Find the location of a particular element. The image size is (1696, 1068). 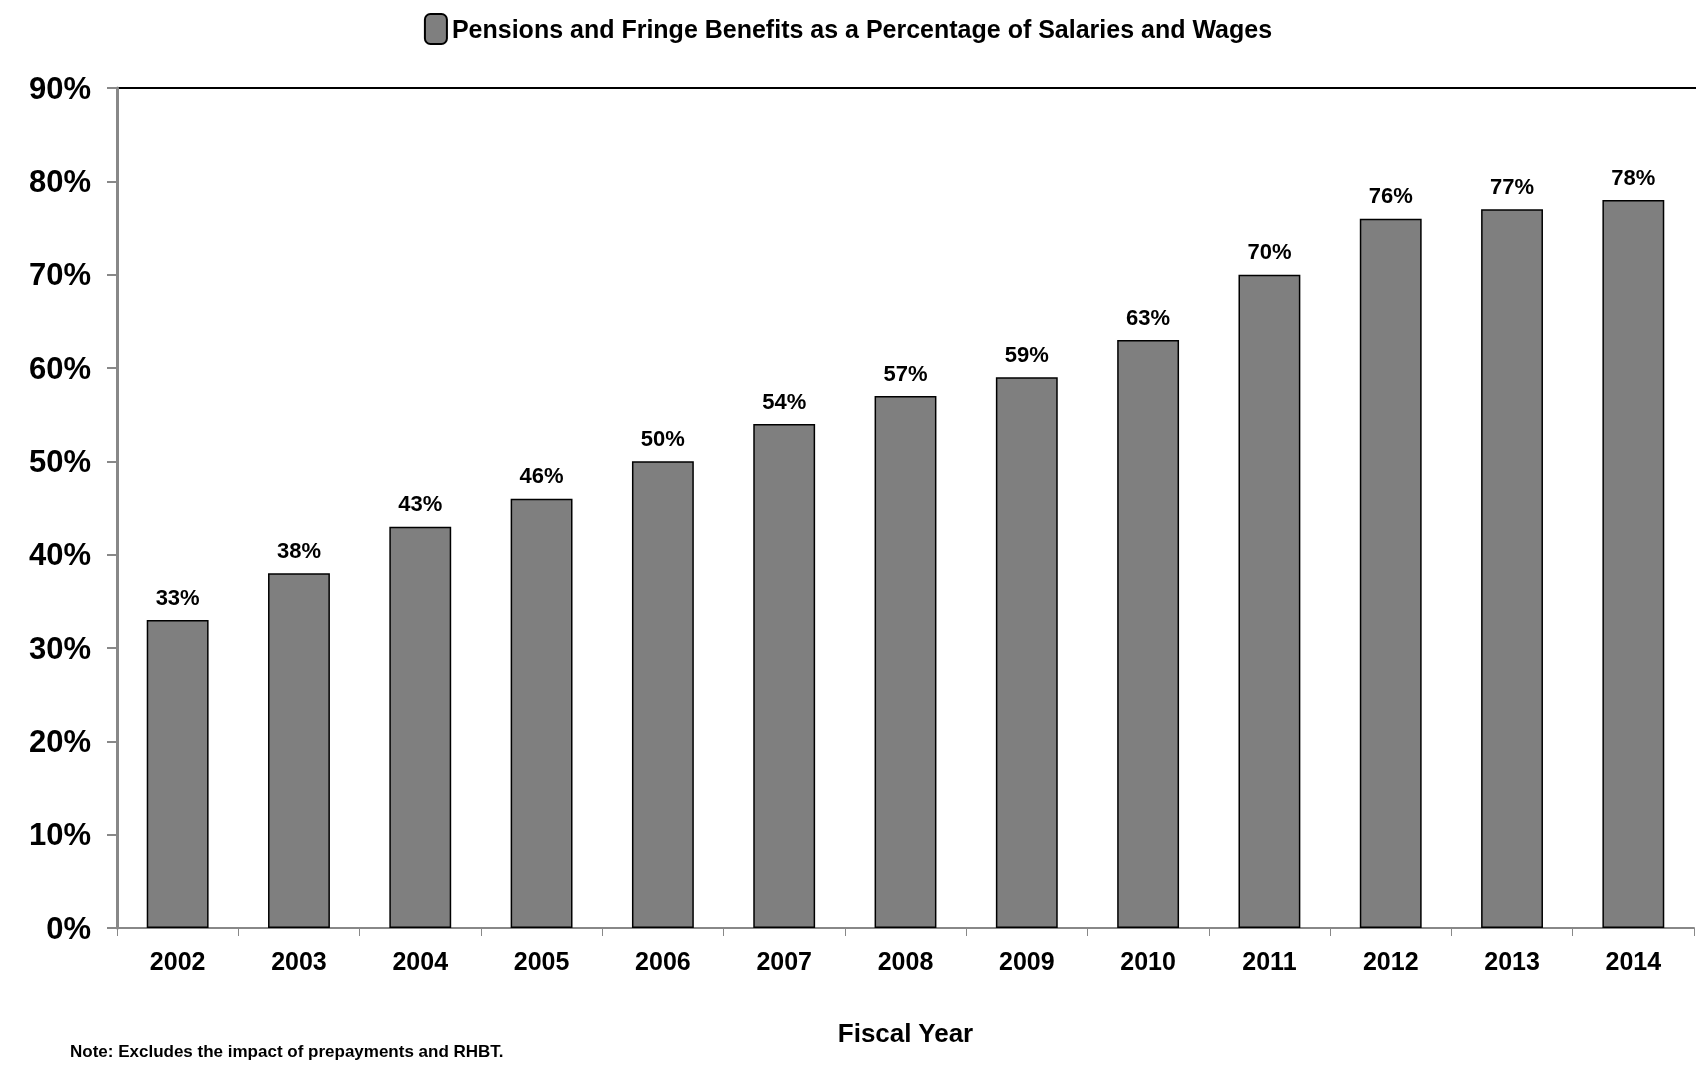

data-label: 59% is located at coordinates (1026, 354).